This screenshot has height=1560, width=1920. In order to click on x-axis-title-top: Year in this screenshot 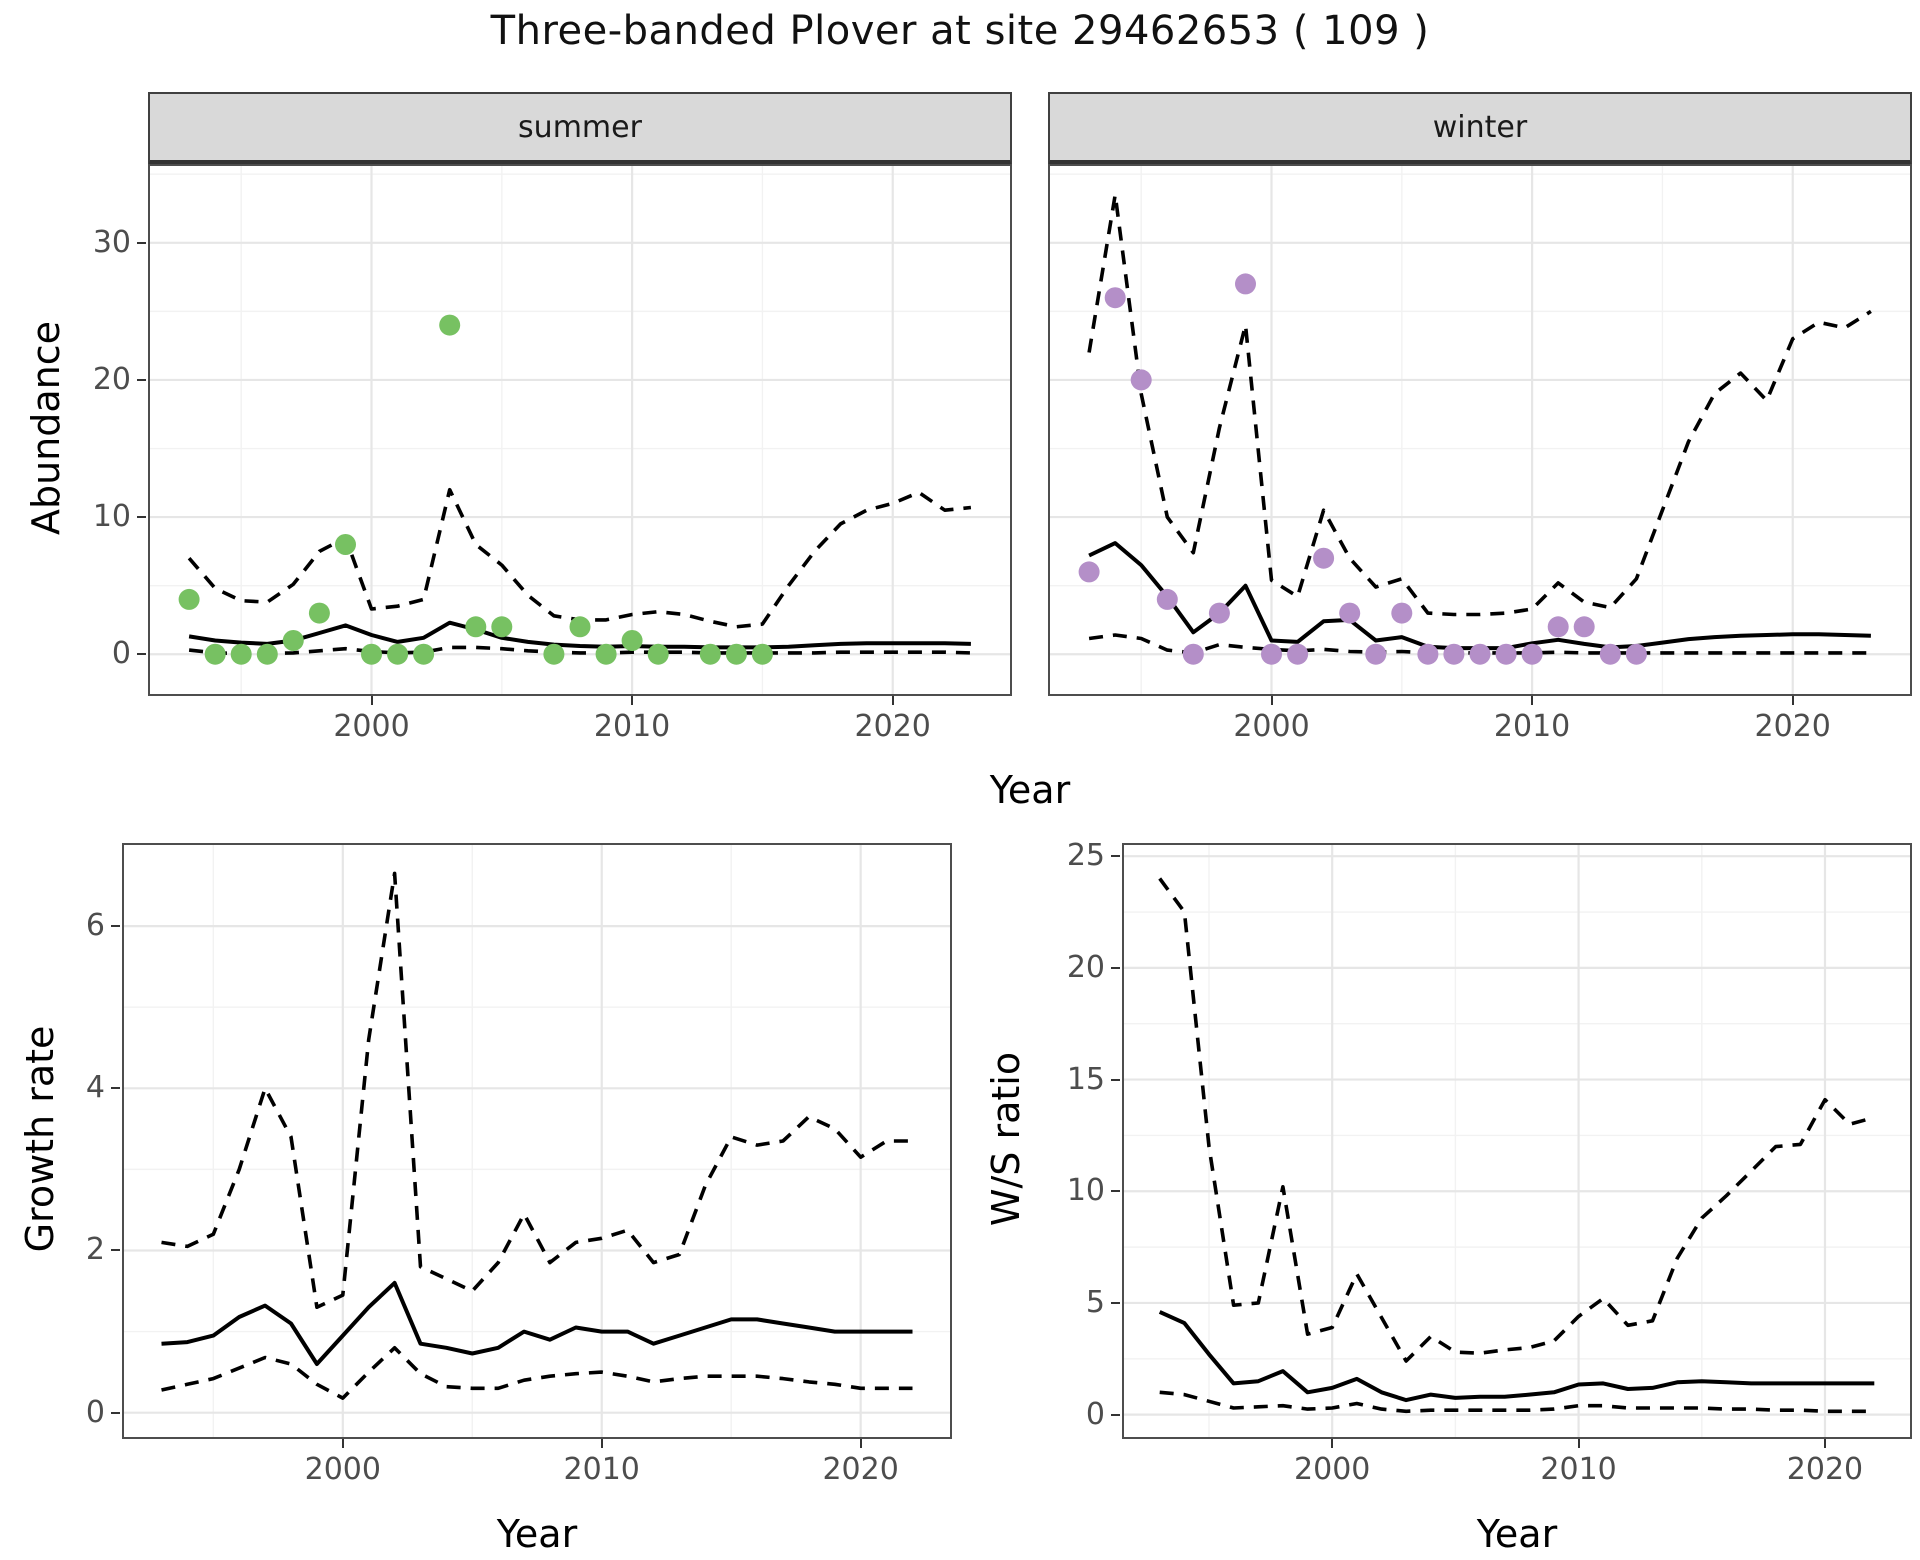, I will do `click(1030, 790)`.